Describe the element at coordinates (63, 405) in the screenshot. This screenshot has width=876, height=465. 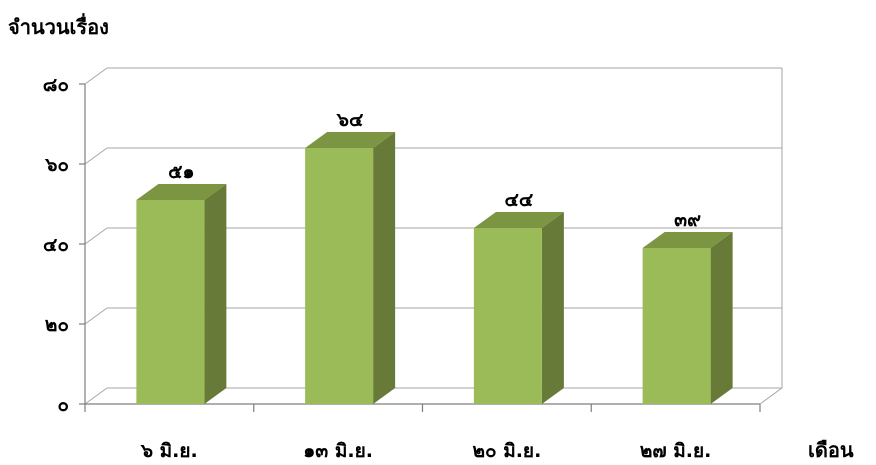
I see `y-tick-label: ๐` at that location.